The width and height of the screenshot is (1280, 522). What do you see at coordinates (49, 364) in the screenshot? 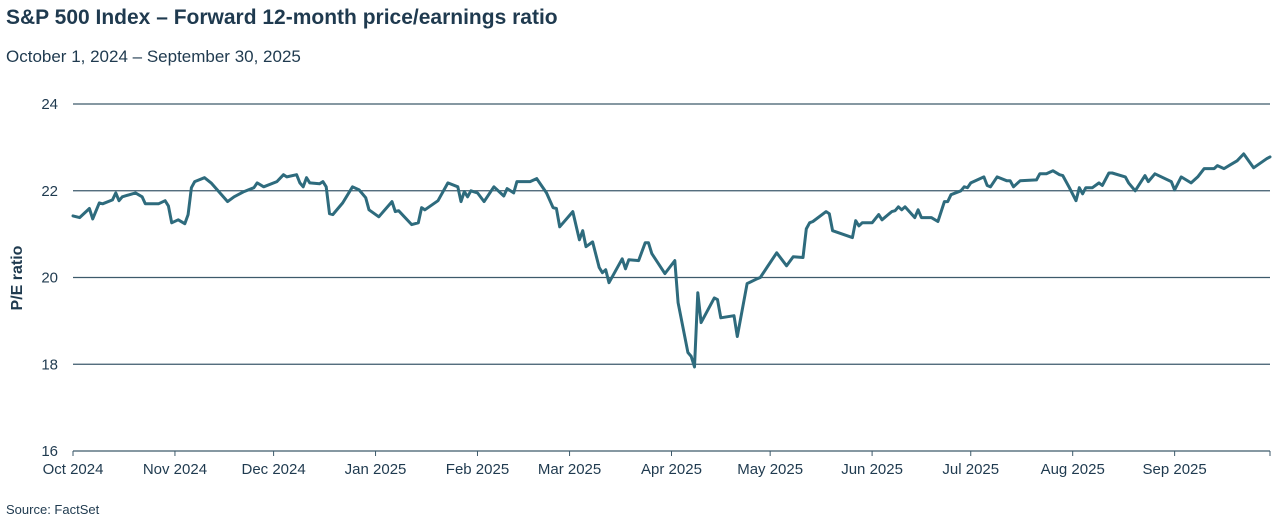
I see `y-tick-label: 18` at bounding box center [49, 364].